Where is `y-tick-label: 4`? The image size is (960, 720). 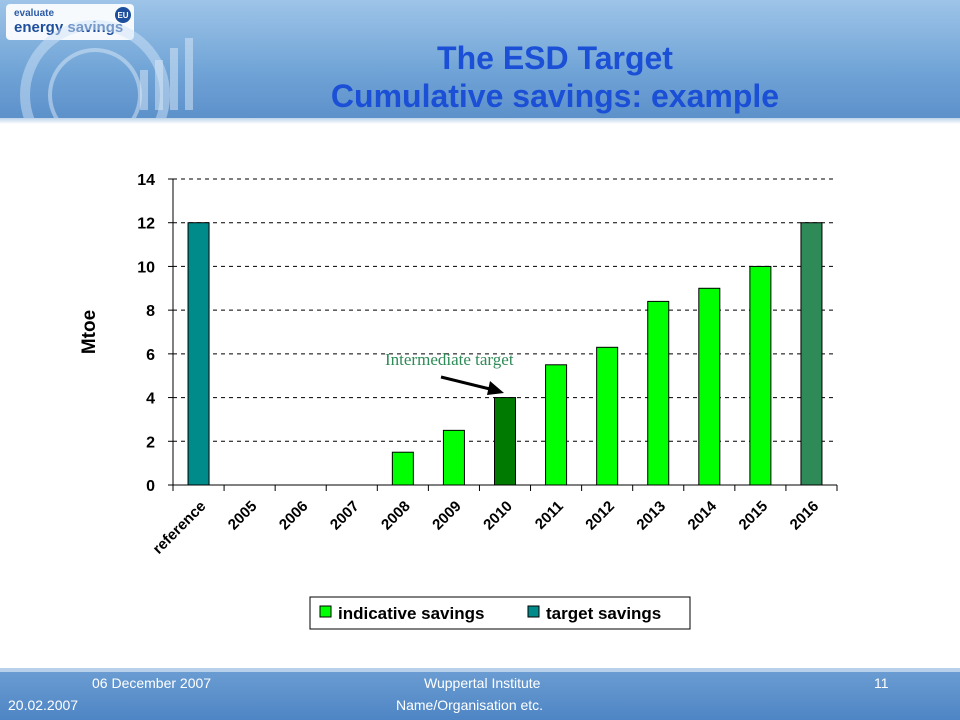
y-tick-label: 4 is located at coordinates (150, 399).